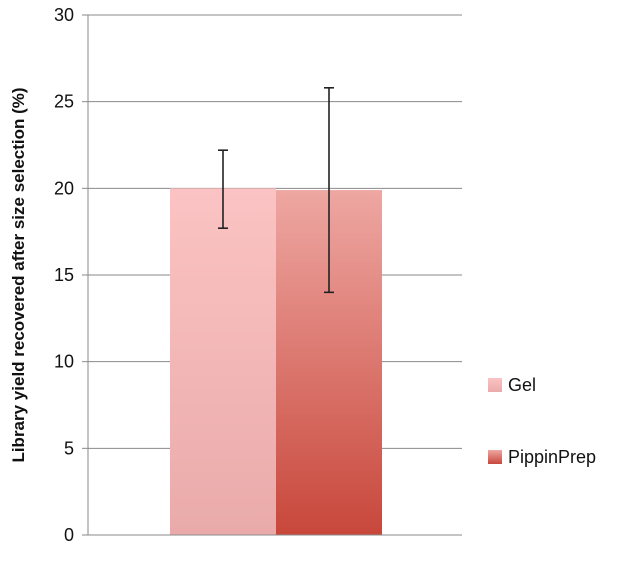 This screenshot has height=562, width=634. I want to click on y-tick-label: 10, so click(64, 362).